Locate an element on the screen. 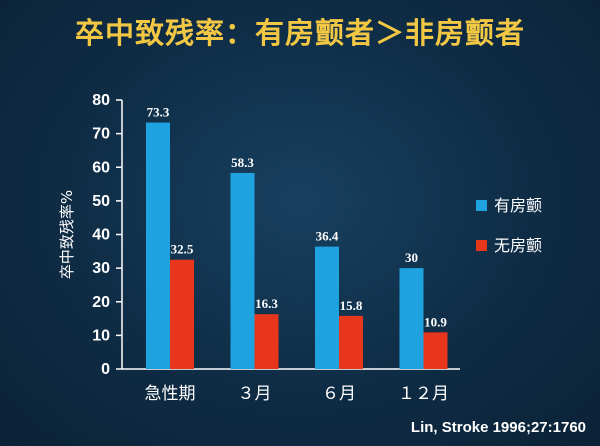 The height and width of the screenshot is (446, 600). data-label: 73.3 is located at coordinates (158, 112).